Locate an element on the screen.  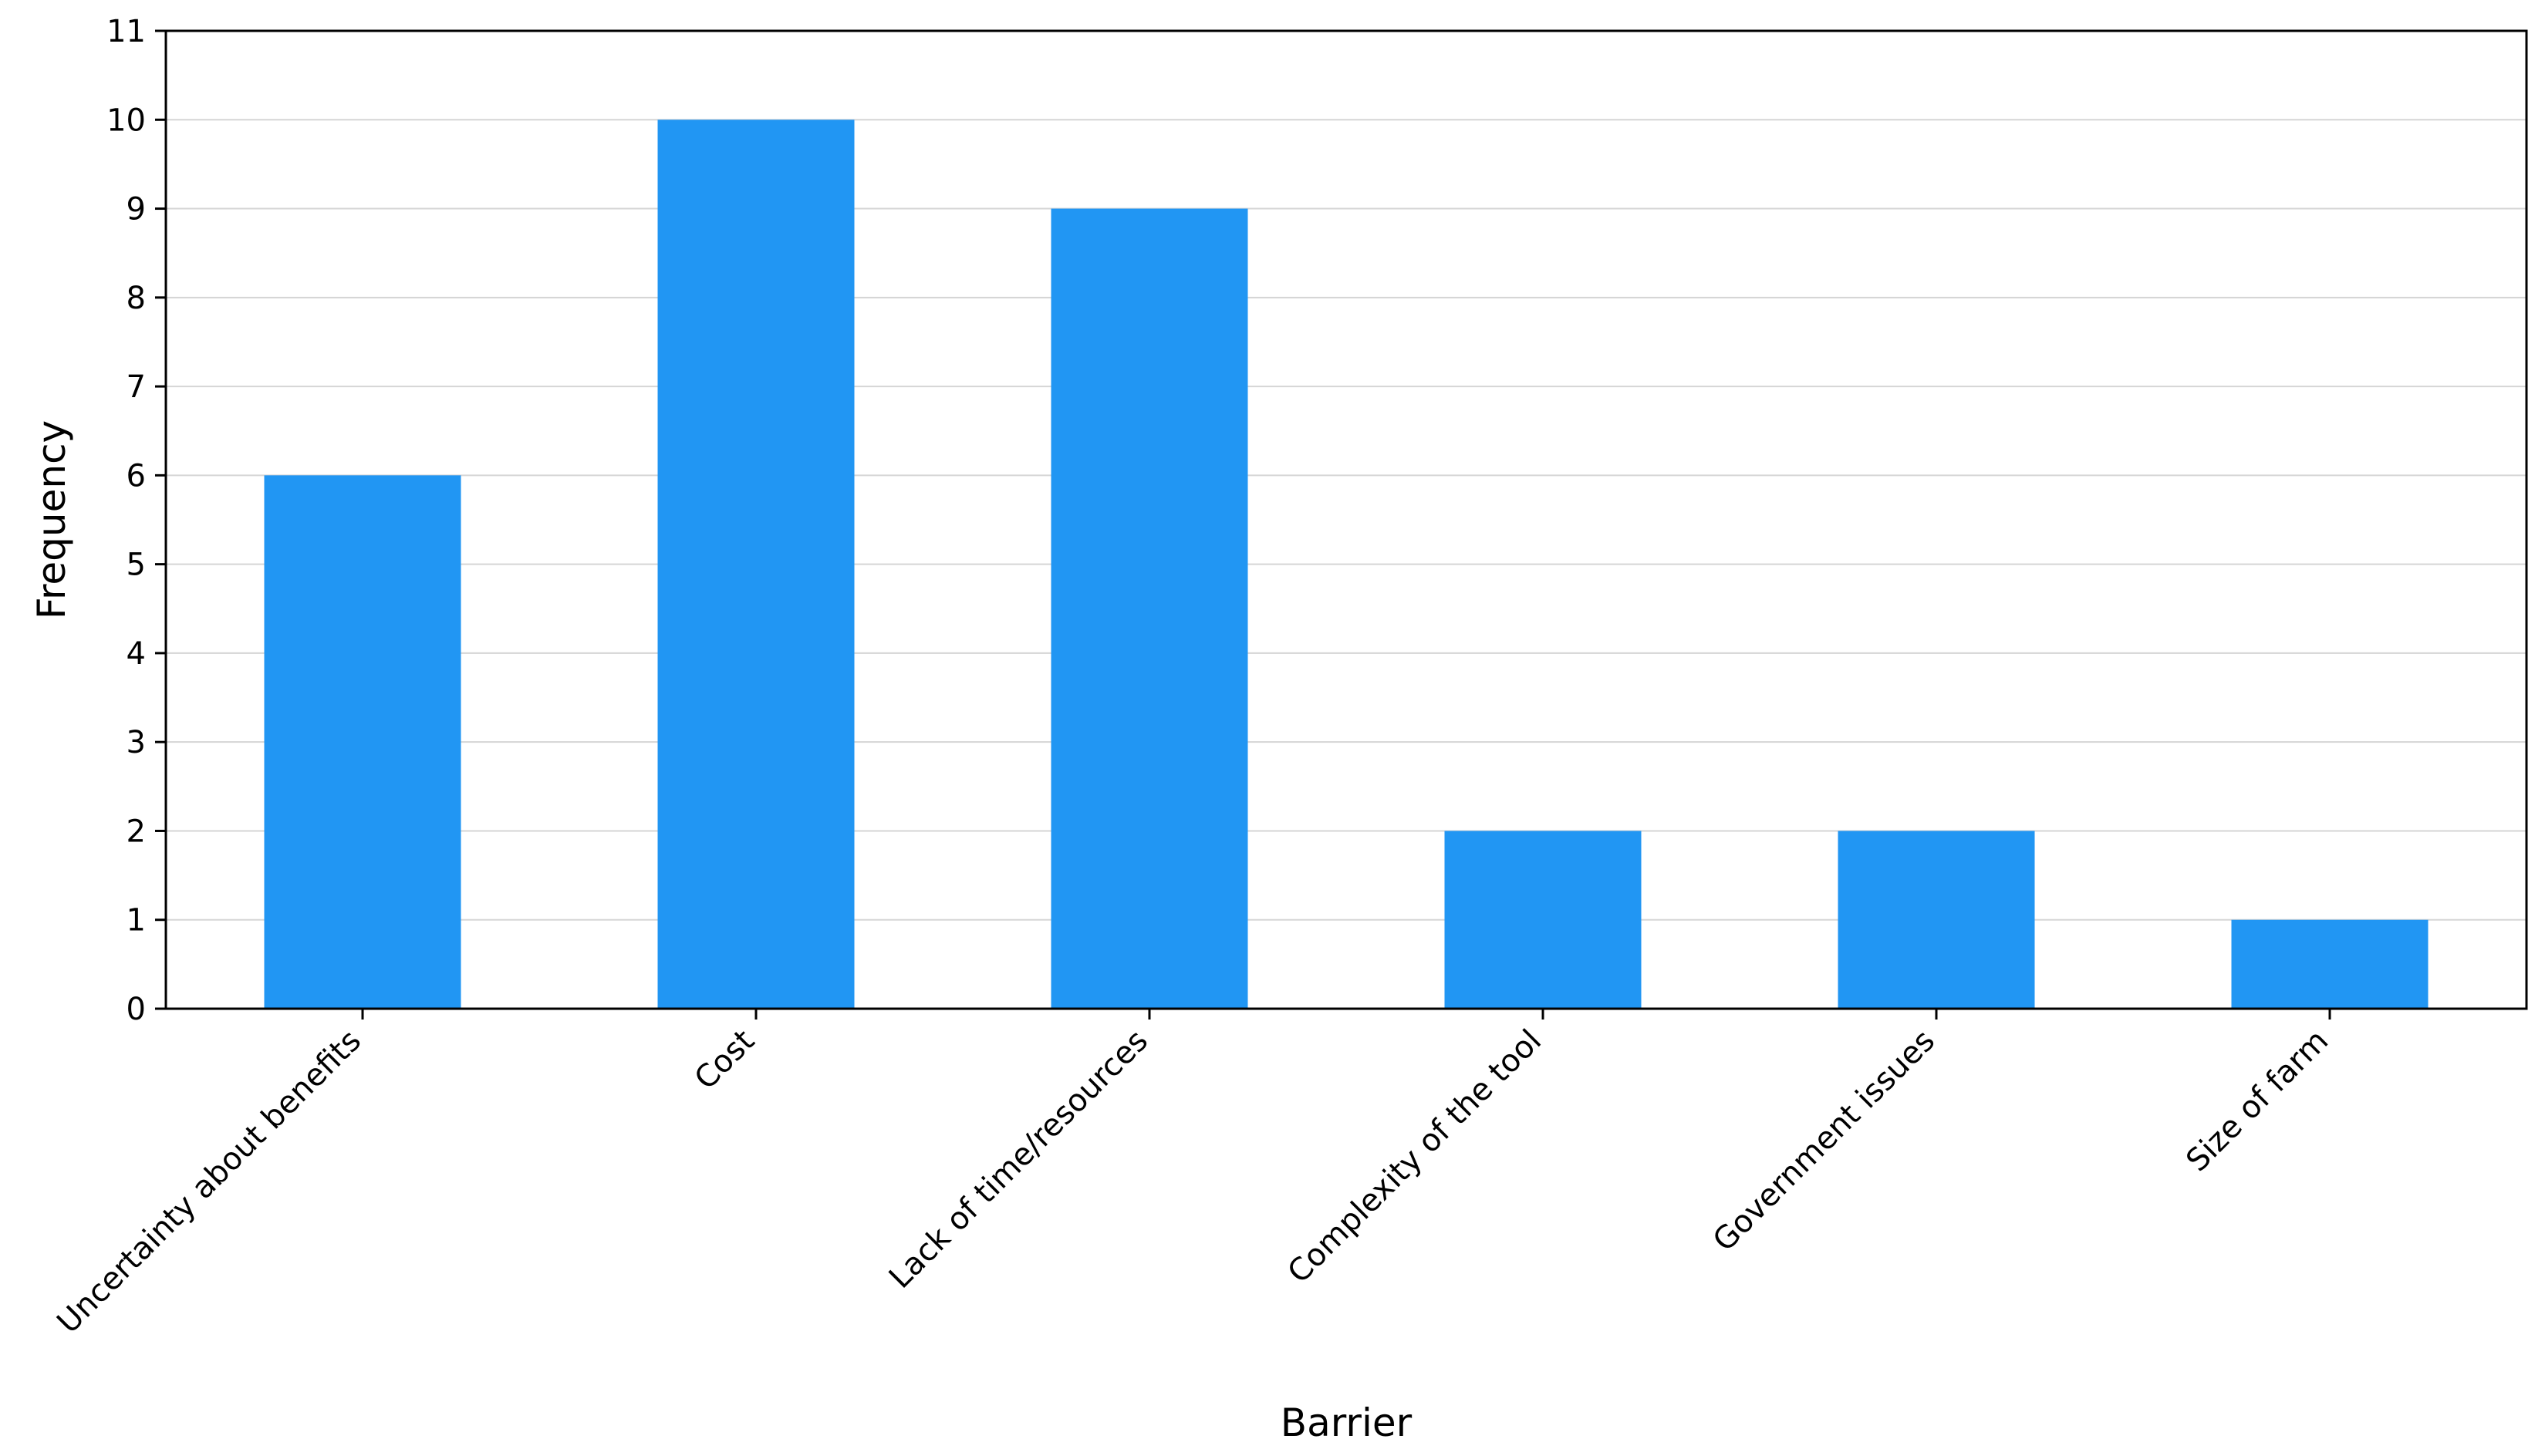
x-tick-label: Lack of time/resources is located at coordinates (1019, 1160).